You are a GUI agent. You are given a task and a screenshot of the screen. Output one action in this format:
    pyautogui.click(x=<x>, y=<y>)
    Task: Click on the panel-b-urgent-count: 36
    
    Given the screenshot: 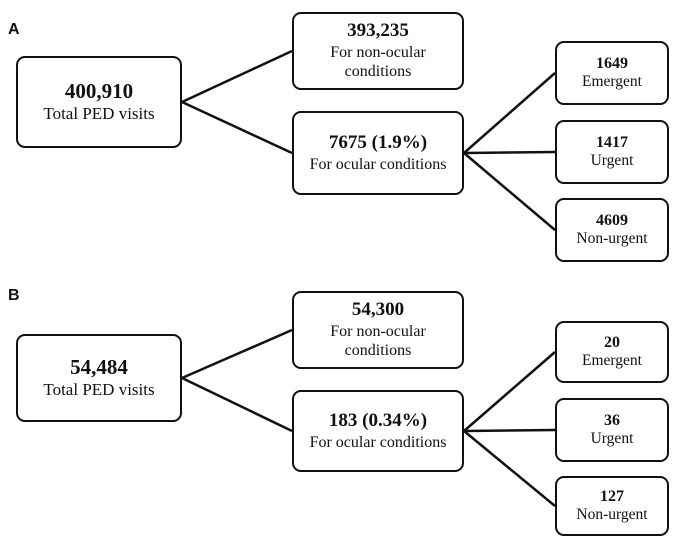 What is the action you would take?
    pyautogui.click(x=612, y=421)
    